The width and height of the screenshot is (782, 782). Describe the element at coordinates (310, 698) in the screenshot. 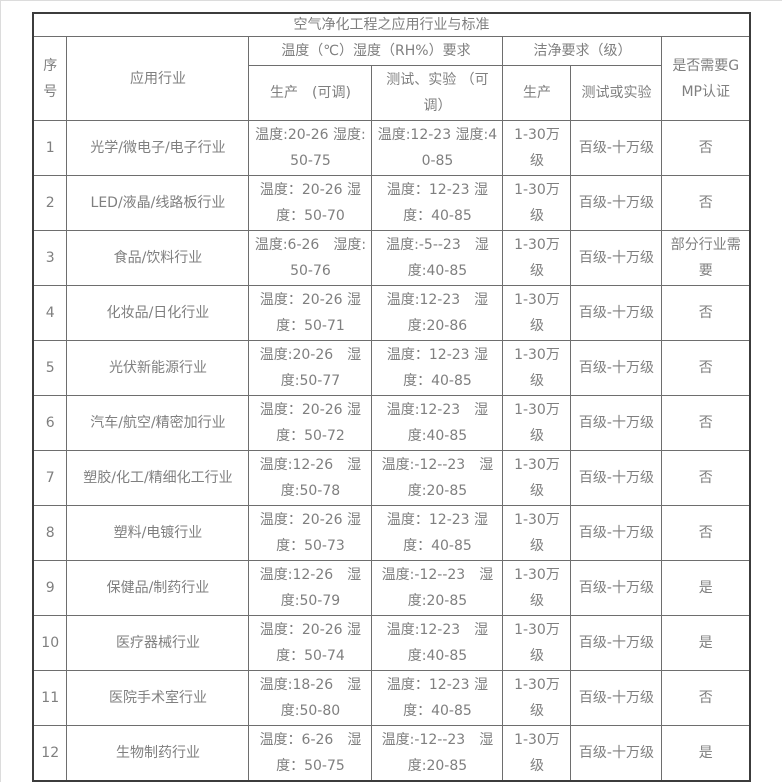

I see `temp-humidity-production-cell: 温度:18-26 湿度:50-80` at that location.